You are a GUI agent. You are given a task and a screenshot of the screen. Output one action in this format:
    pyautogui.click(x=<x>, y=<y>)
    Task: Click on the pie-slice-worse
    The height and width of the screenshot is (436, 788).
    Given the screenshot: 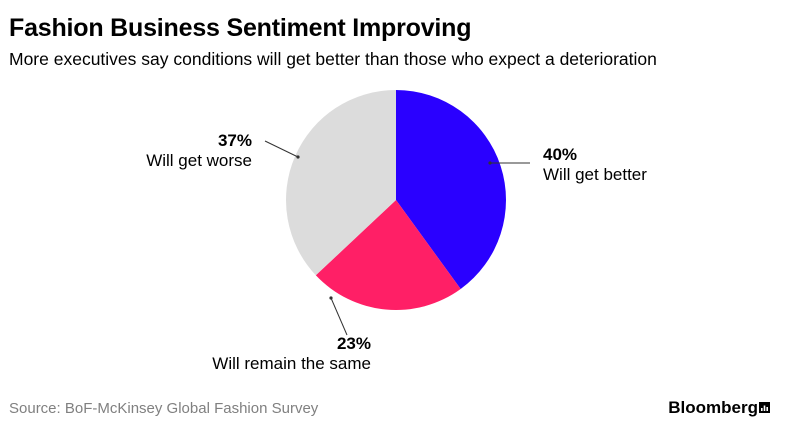 What is the action you would take?
    pyautogui.click(x=341, y=183)
    